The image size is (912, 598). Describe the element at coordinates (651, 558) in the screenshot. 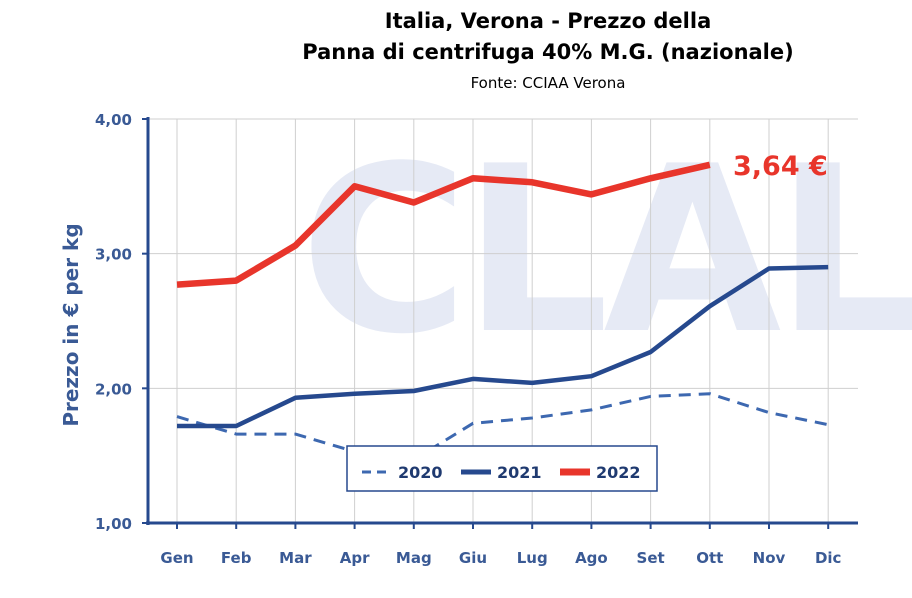

I see `x-tick-label-set: Set` at that location.